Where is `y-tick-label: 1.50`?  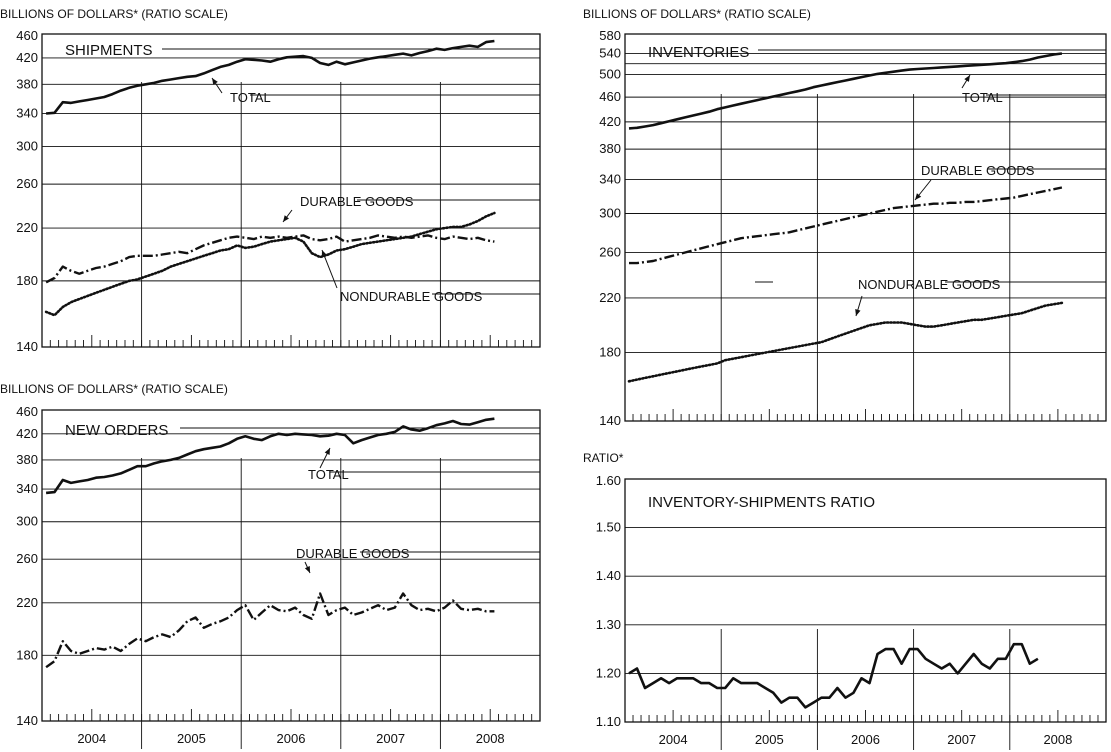
y-tick-label: 1.50 is located at coordinates (608, 527).